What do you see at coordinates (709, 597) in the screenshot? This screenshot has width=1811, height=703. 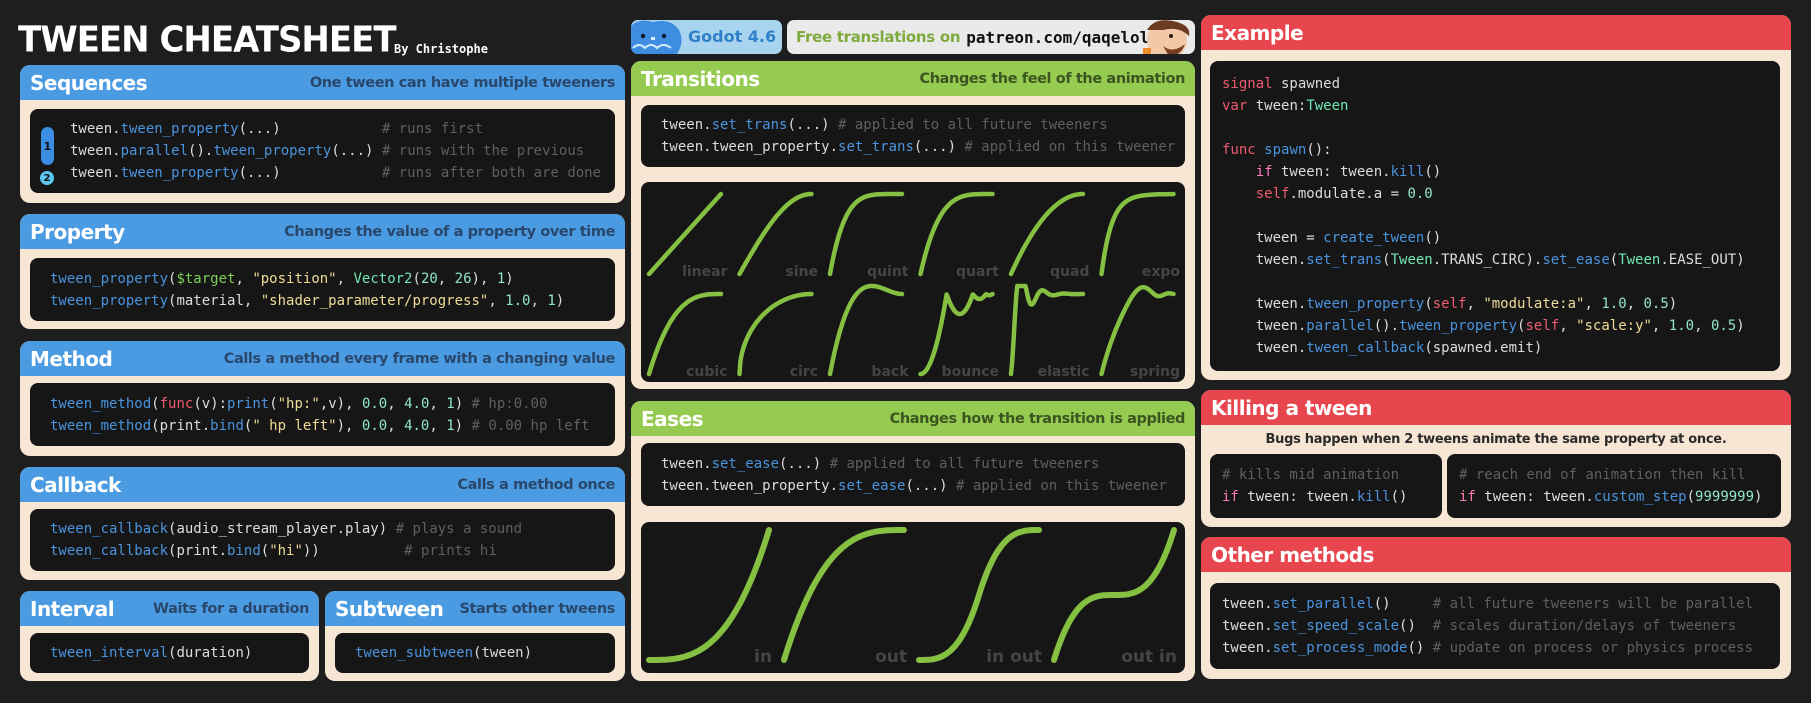 I see `curve-cell-in: in` at bounding box center [709, 597].